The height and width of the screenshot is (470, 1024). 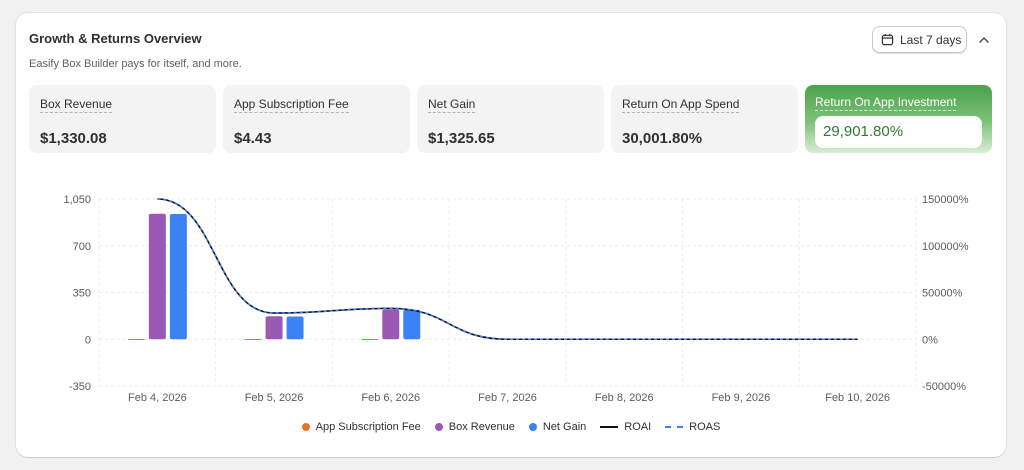 What do you see at coordinates (122, 119) in the screenshot?
I see `metric-box-revenue: Box Revenue $1,330.08` at bounding box center [122, 119].